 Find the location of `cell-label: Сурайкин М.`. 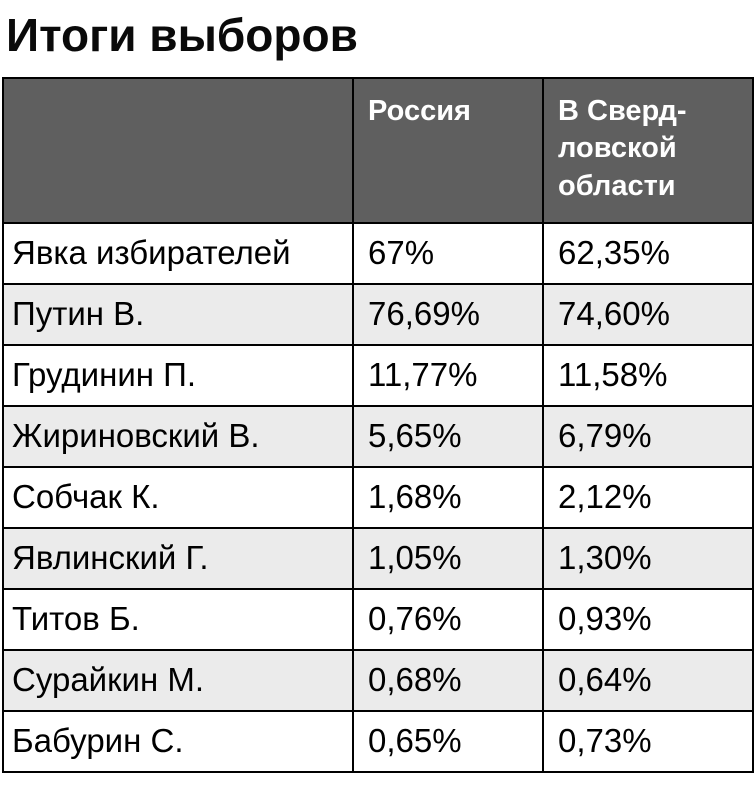

cell-label: Сурайкин М. is located at coordinates (178, 680).